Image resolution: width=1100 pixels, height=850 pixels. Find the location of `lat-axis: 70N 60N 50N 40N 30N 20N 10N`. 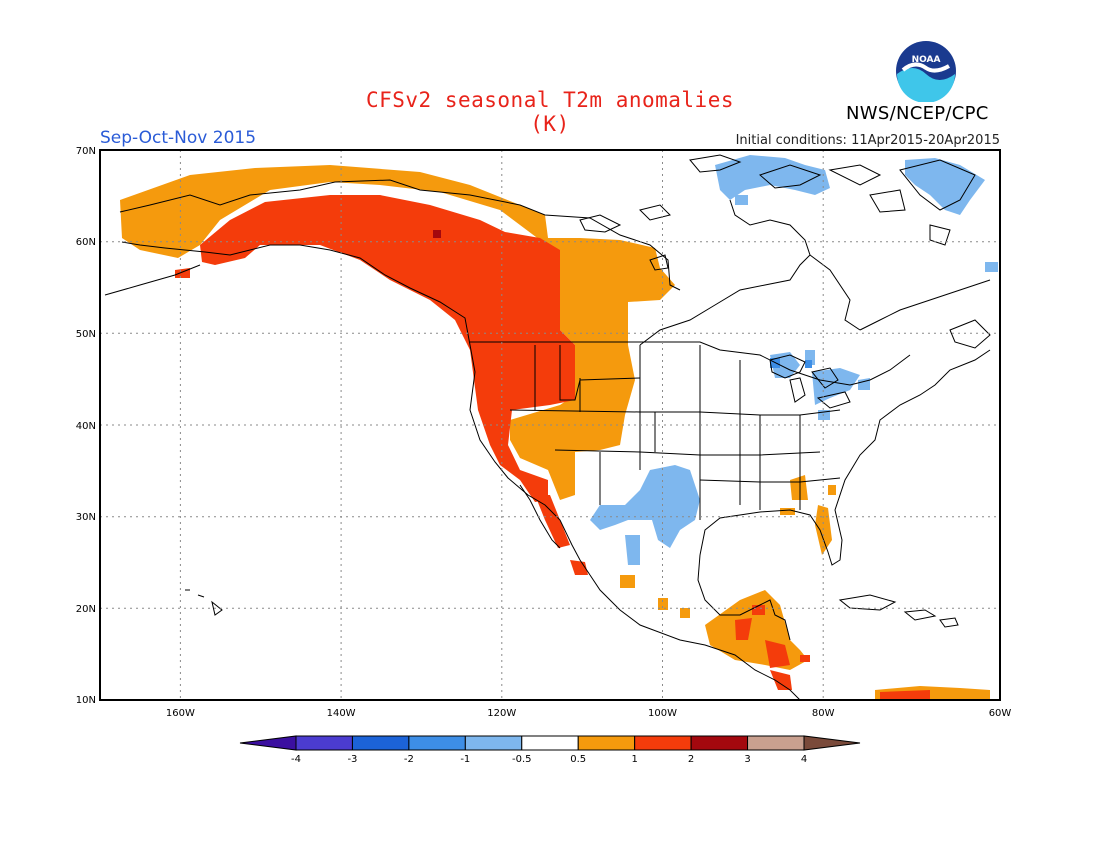

lat-axis: 70N 60N 50N 40N 30N 20N 10N is located at coordinates (86, 426).